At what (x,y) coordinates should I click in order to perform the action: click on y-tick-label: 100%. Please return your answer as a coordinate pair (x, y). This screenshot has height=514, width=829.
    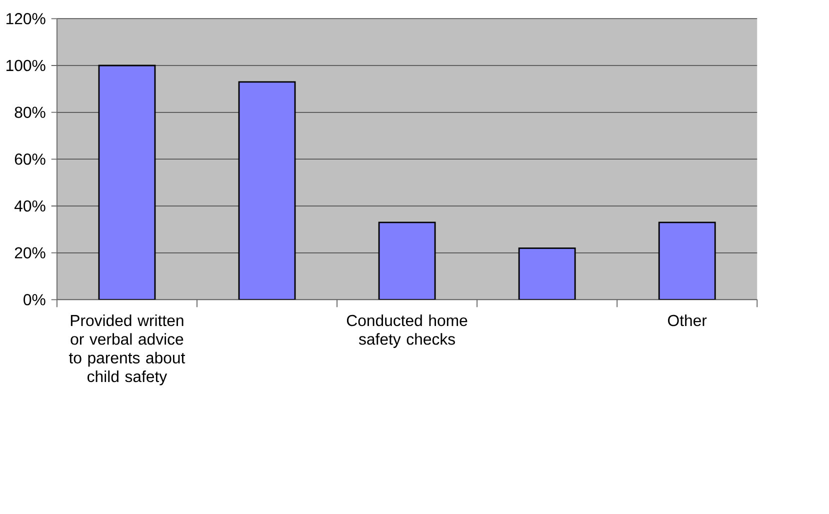
    Looking at the image, I should click on (26, 65).